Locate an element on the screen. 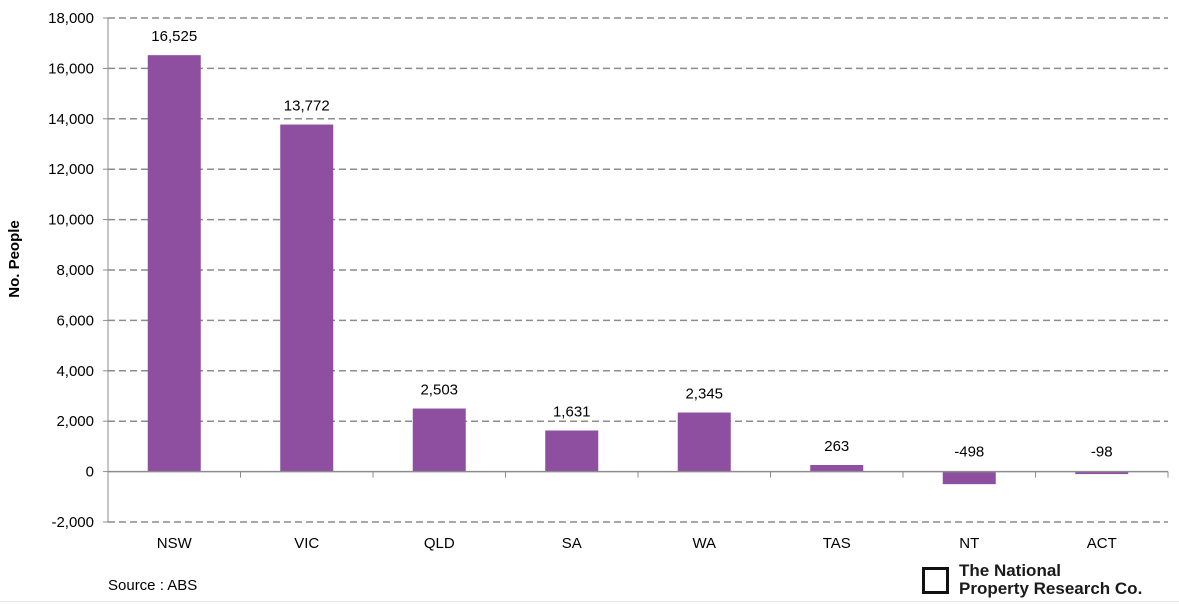 This screenshot has width=1179, height=604. x-tick-label: WA is located at coordinates (704, 543).